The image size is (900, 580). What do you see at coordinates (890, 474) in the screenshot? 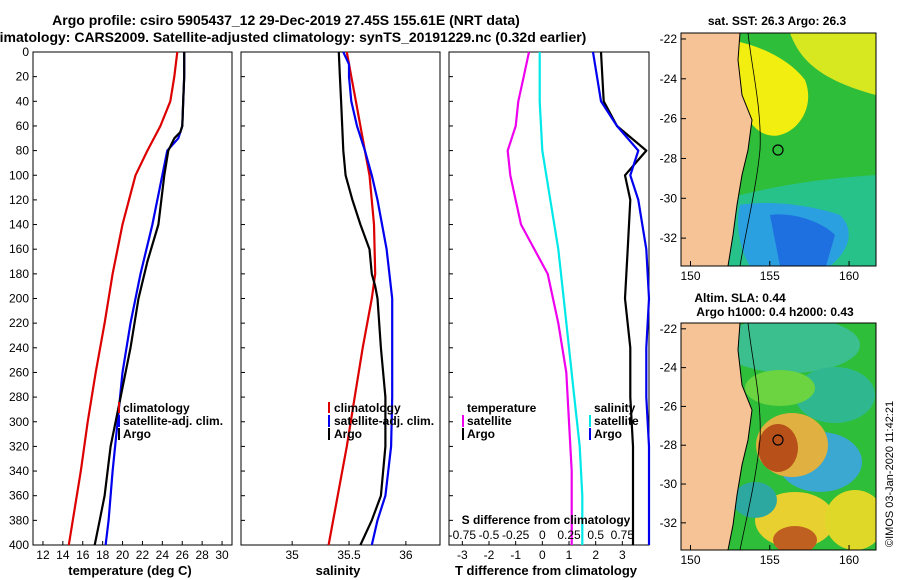
I see `imos-watermark: ©IMOS 03-Jan-2020 11:42:21` at bounding box center [890, 474].